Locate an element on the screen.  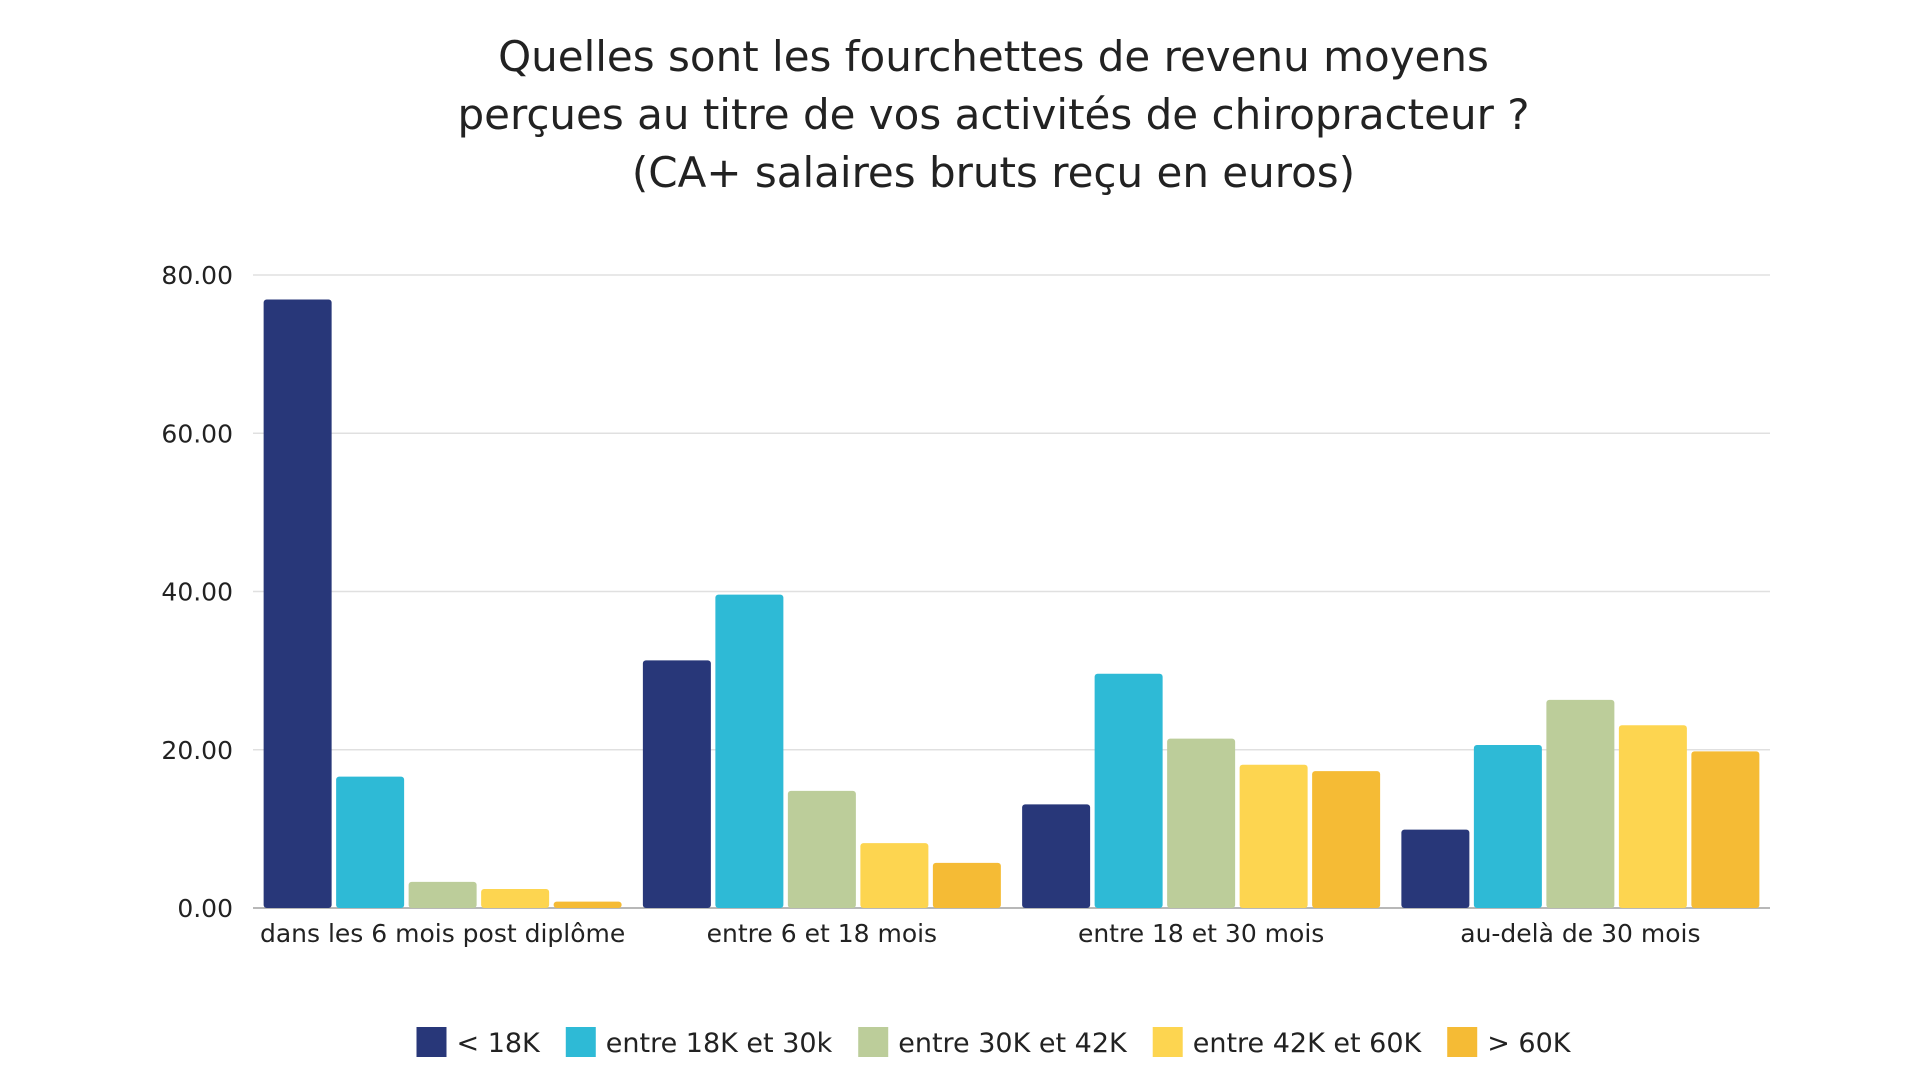
x-category-label: au-delà de 30 mois is located at coordinates (1580, 933).